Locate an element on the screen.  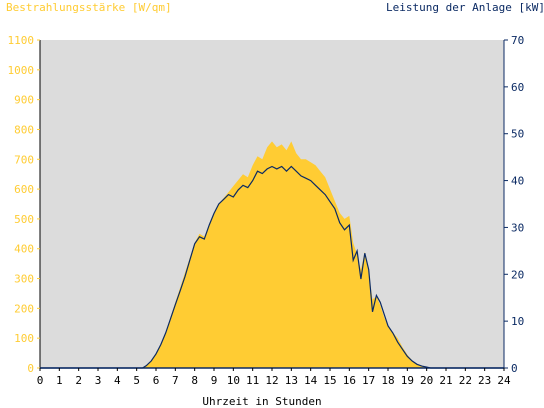
x-tick-label: 18 is located at coordinates (387, 380).